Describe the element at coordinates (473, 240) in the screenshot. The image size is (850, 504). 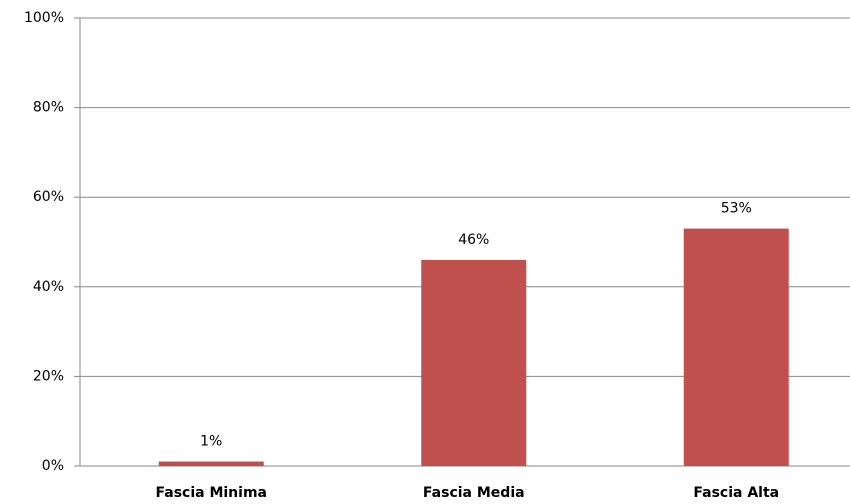
I see `data-label: 46%` at that location.